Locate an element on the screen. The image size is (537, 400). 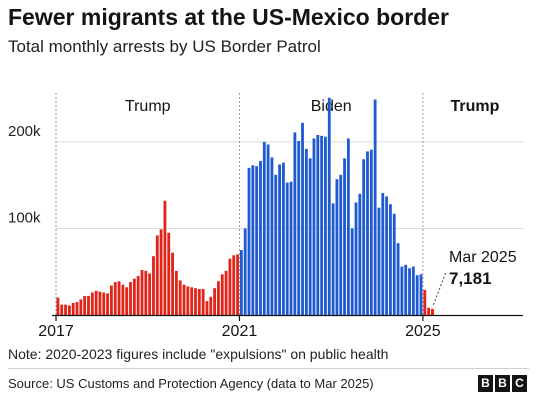
chart-title: Fewer migrants at the US-Mexico border is located at coordinates (228, 17).